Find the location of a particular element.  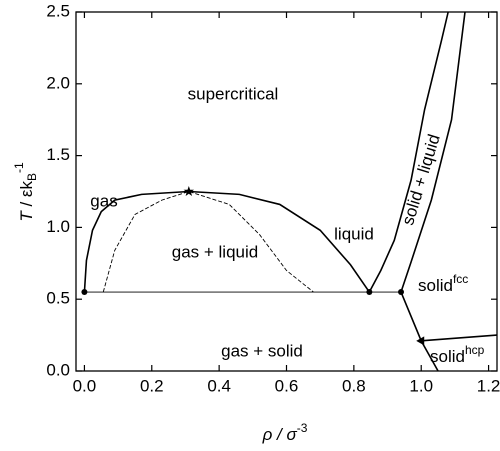

annotation: liquid is located at coordinates (354, 233).